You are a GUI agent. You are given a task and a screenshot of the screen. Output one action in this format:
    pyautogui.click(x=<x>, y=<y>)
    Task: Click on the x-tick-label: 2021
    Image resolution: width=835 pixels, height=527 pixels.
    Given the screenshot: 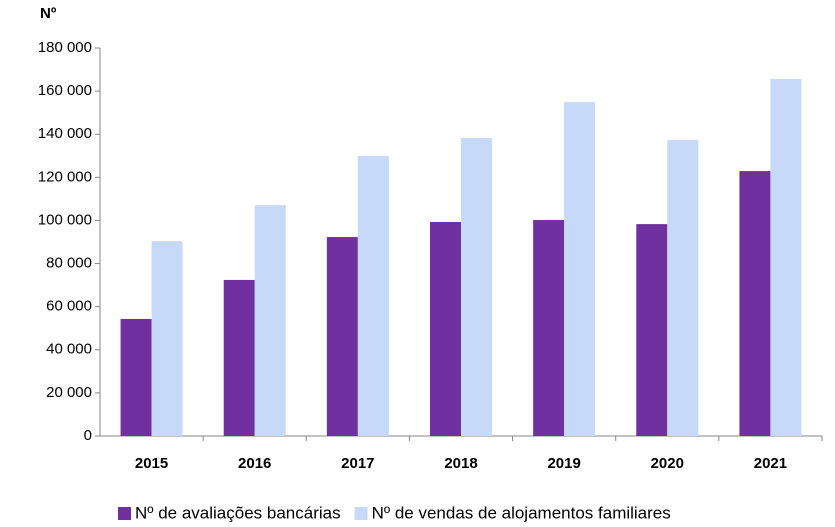 What is the action you would take?
    pyautogui.click(x=770, y=463)
    